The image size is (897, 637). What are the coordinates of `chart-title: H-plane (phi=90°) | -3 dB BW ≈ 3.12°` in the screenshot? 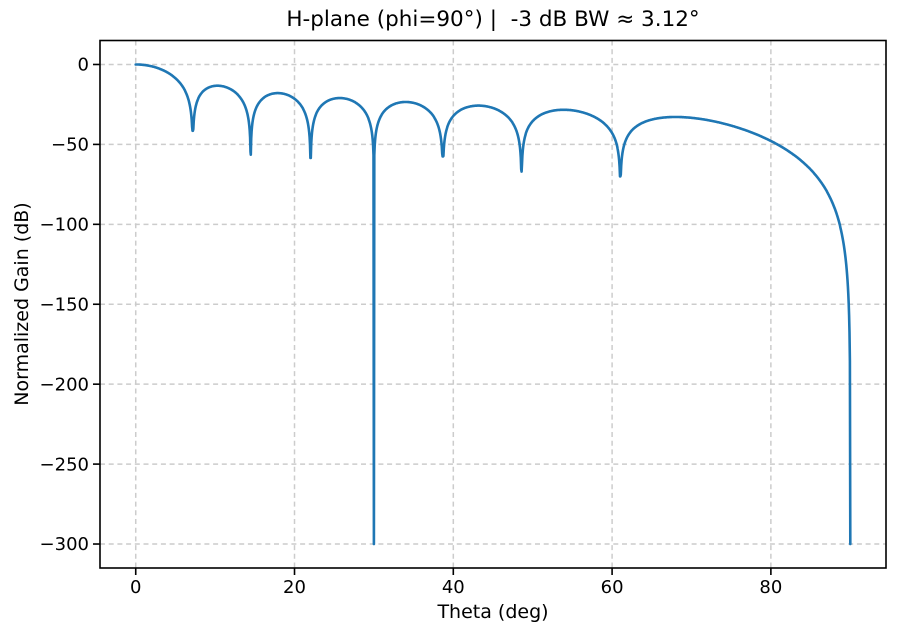 It's located at (493, 19).